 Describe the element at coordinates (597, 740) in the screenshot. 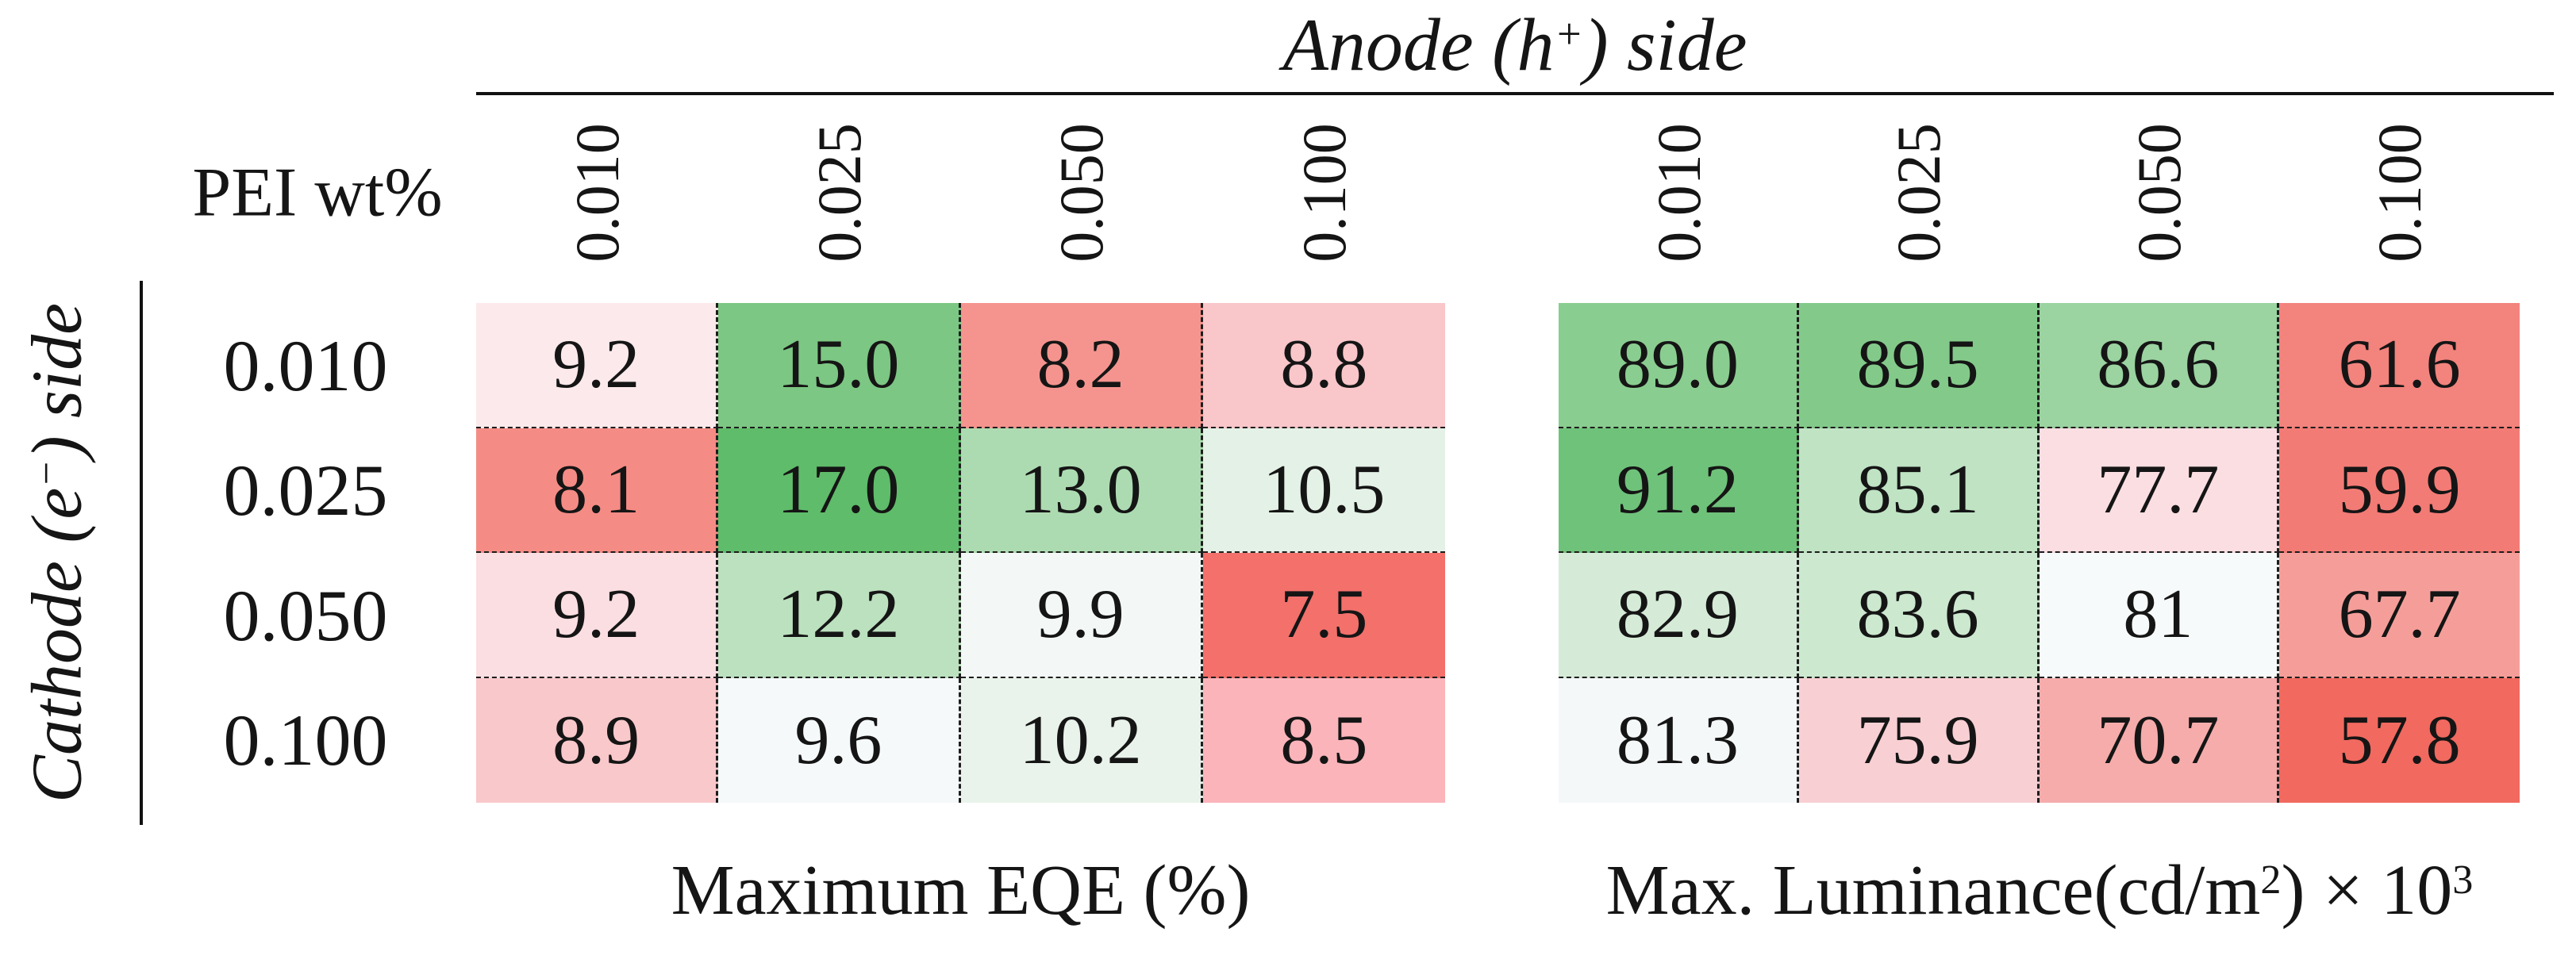

I see `heatmap-cell: 8.9` at that location.